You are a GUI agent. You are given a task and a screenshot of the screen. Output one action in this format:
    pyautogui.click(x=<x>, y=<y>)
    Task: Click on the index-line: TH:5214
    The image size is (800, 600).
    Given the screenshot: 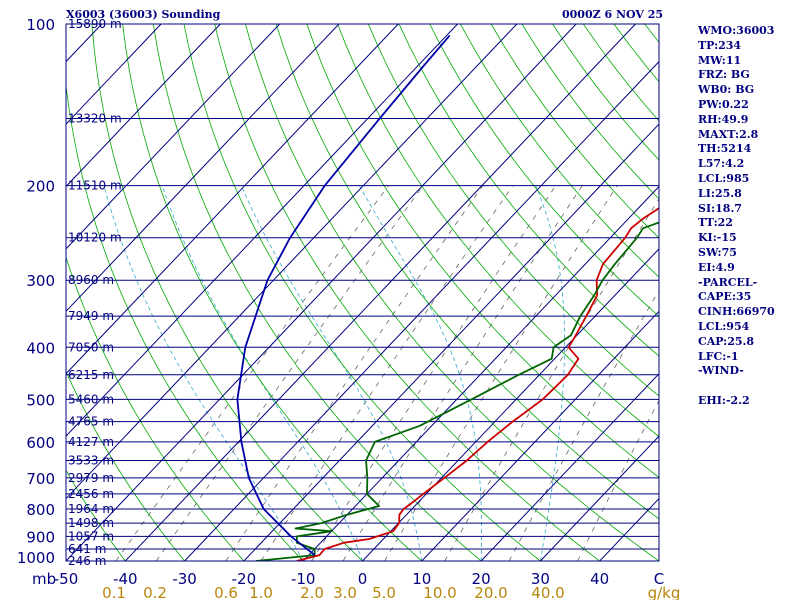 What is the action you would take?
    pyautogui.click(x=725, y=149)
    